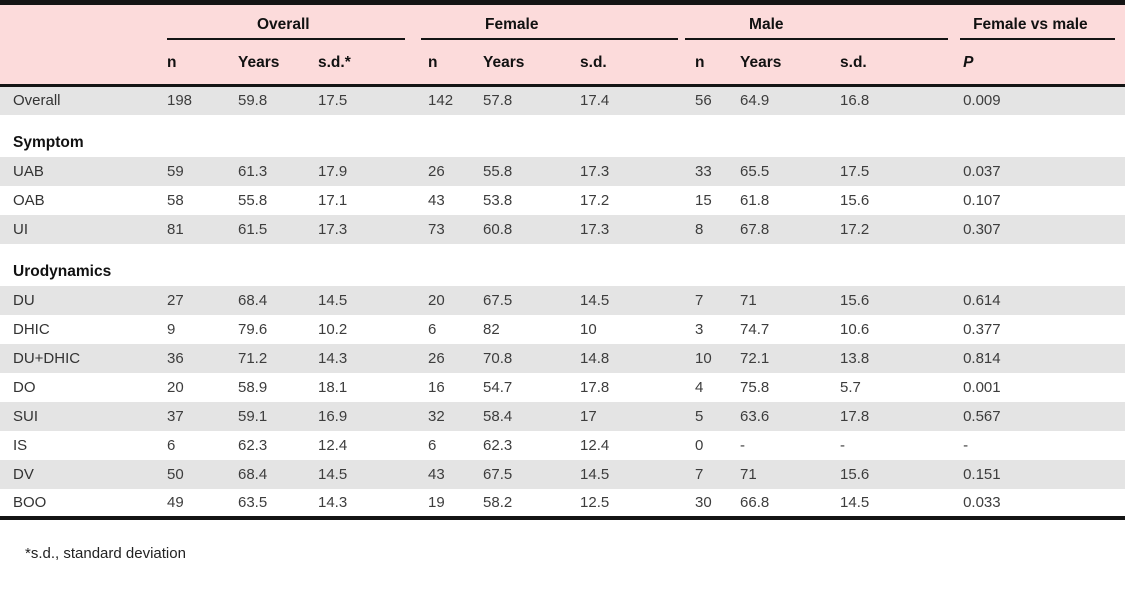 The width and height of the screenshot is (1125, 592). Describe the element at coordinates (628, 416) in the screenshot. I see `table-cell: 17` at that location.